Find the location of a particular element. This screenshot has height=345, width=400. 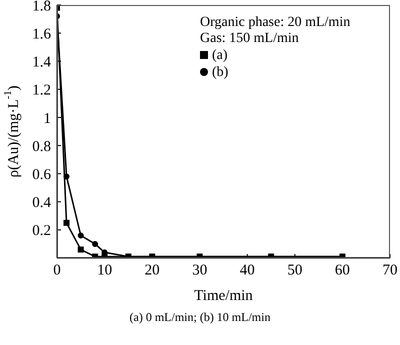

x-tick-label: 10 is located at coordinates (104, 270).